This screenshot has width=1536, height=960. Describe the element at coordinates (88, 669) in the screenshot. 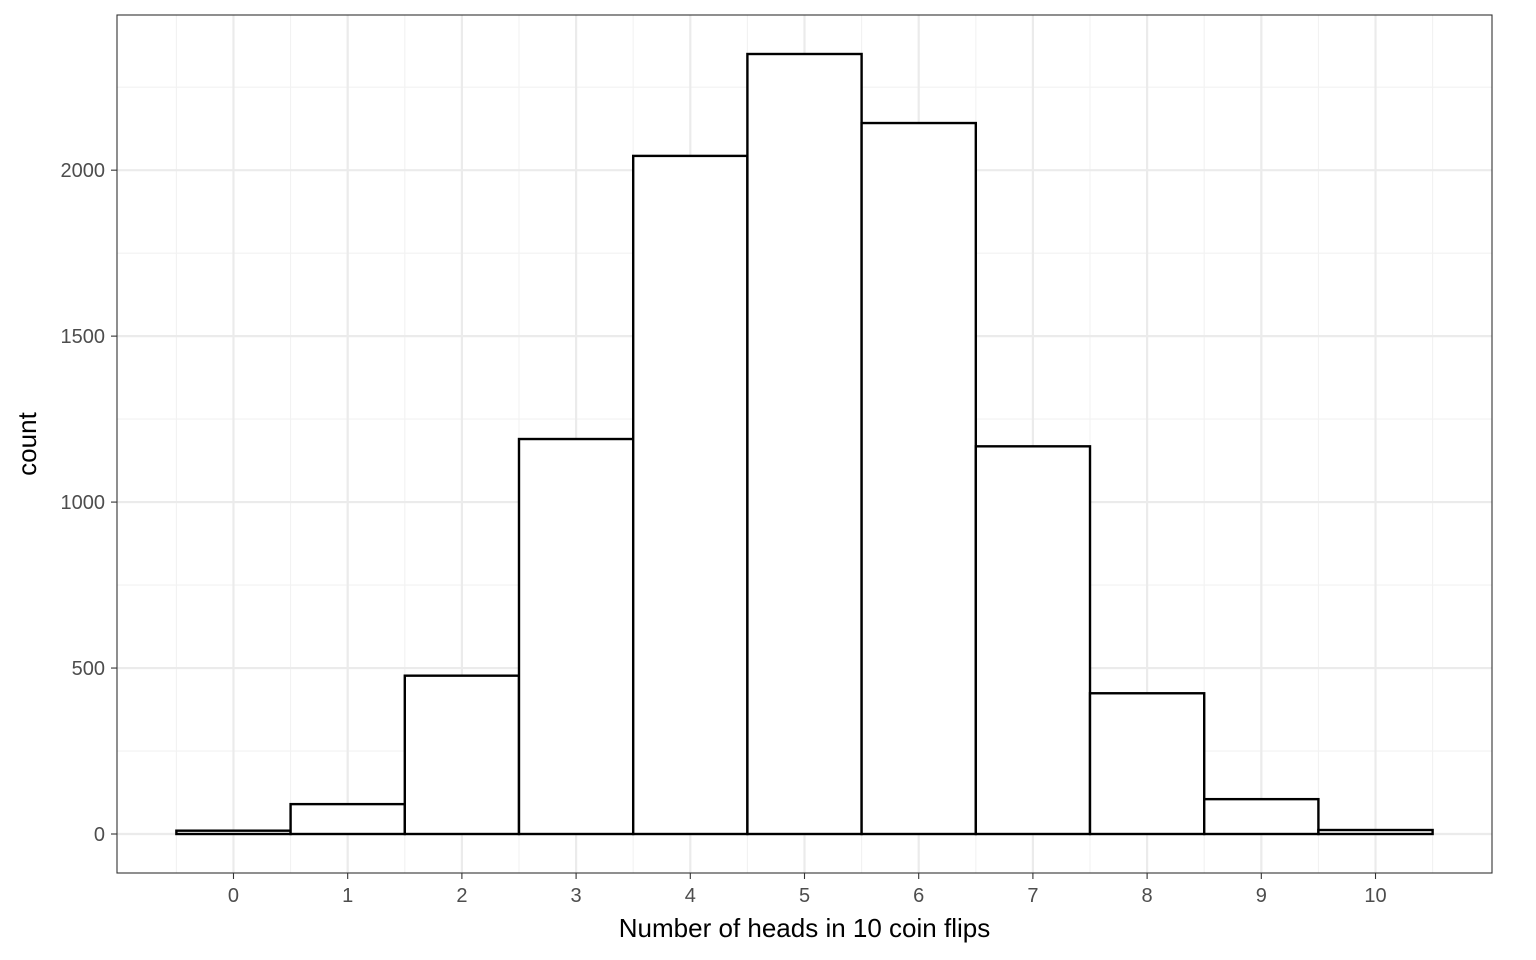

I see `y-tick-label: 500` at that location.